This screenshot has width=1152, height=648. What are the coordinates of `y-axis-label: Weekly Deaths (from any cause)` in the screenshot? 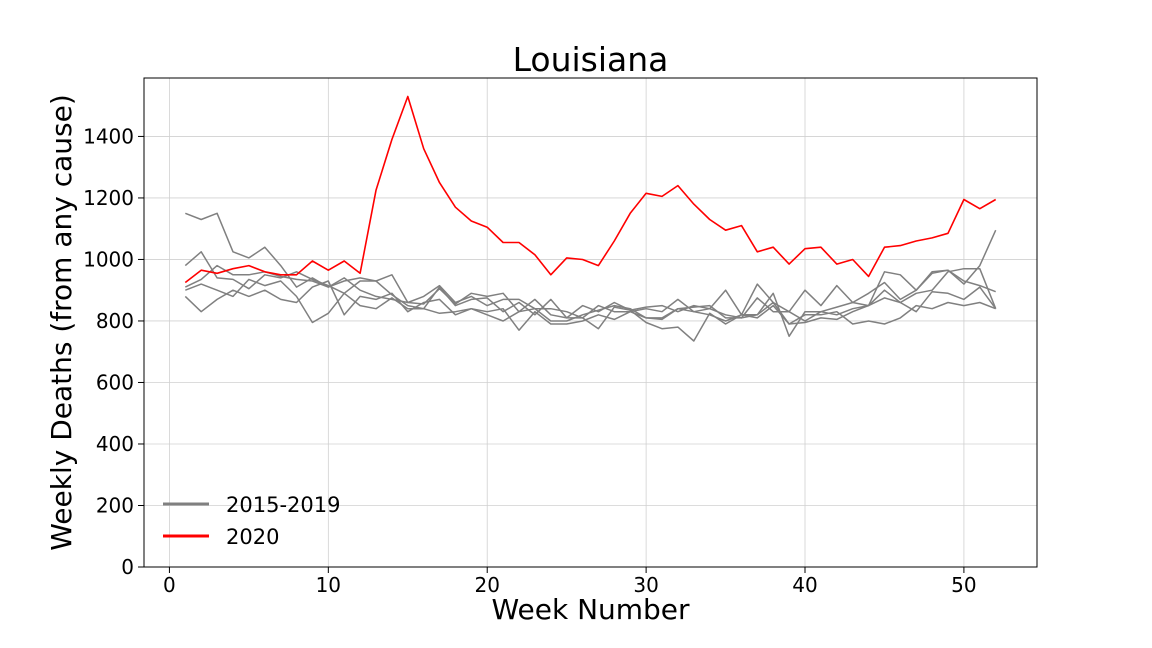 It's located at (61, 322).